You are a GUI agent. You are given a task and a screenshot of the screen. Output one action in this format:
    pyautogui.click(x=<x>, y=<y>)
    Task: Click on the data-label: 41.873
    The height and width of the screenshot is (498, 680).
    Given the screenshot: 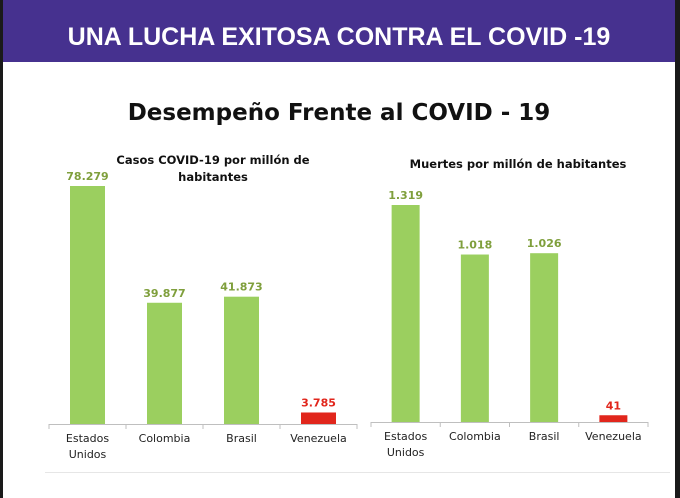 What is the action you would take?
    pyautogui.click(x=241, y=287)
    